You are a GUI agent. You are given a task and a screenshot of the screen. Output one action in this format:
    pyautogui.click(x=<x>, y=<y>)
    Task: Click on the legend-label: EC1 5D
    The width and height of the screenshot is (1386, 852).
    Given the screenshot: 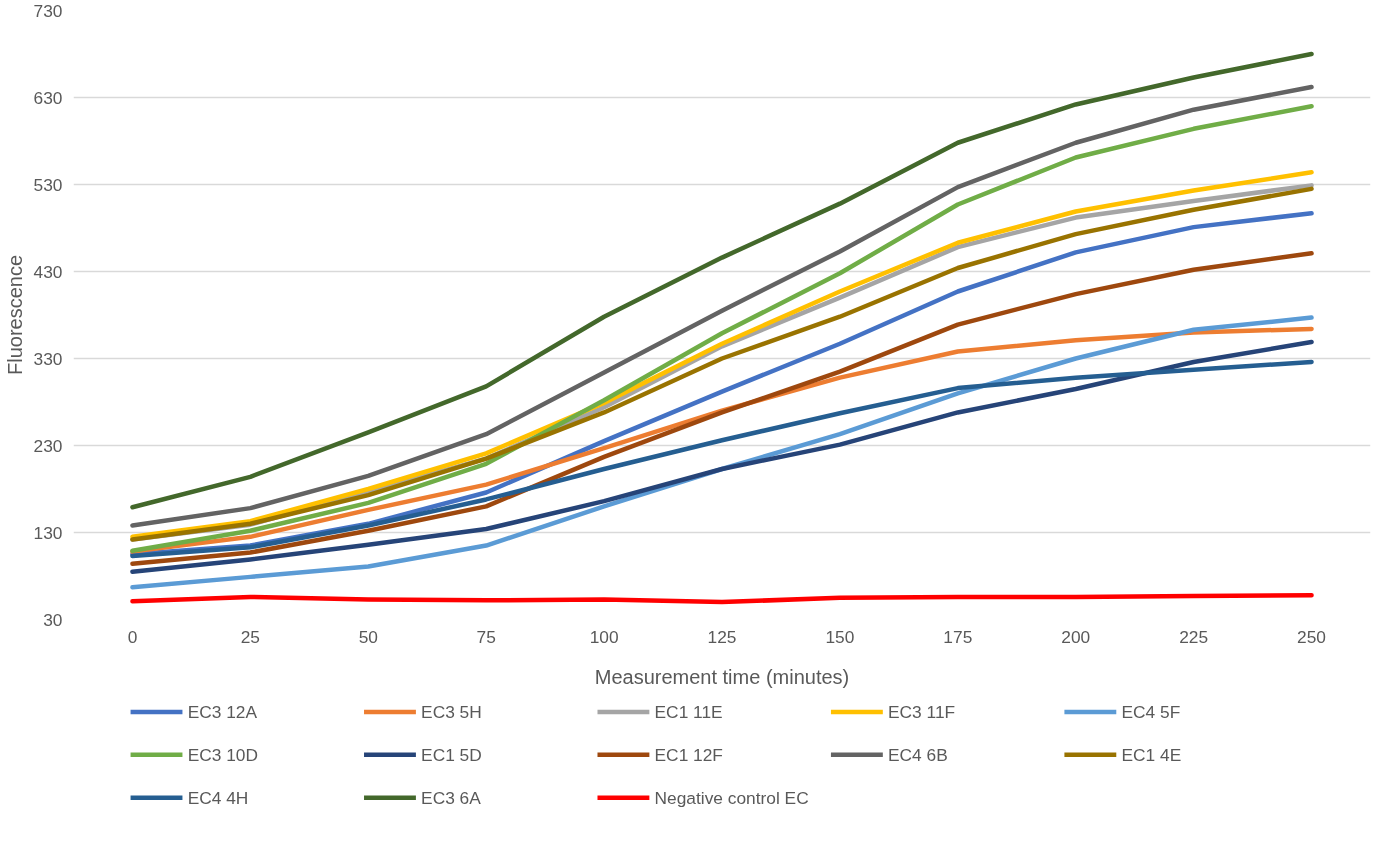 What is the action you would take?
    pyautogui.click(x=451, y=754)
    